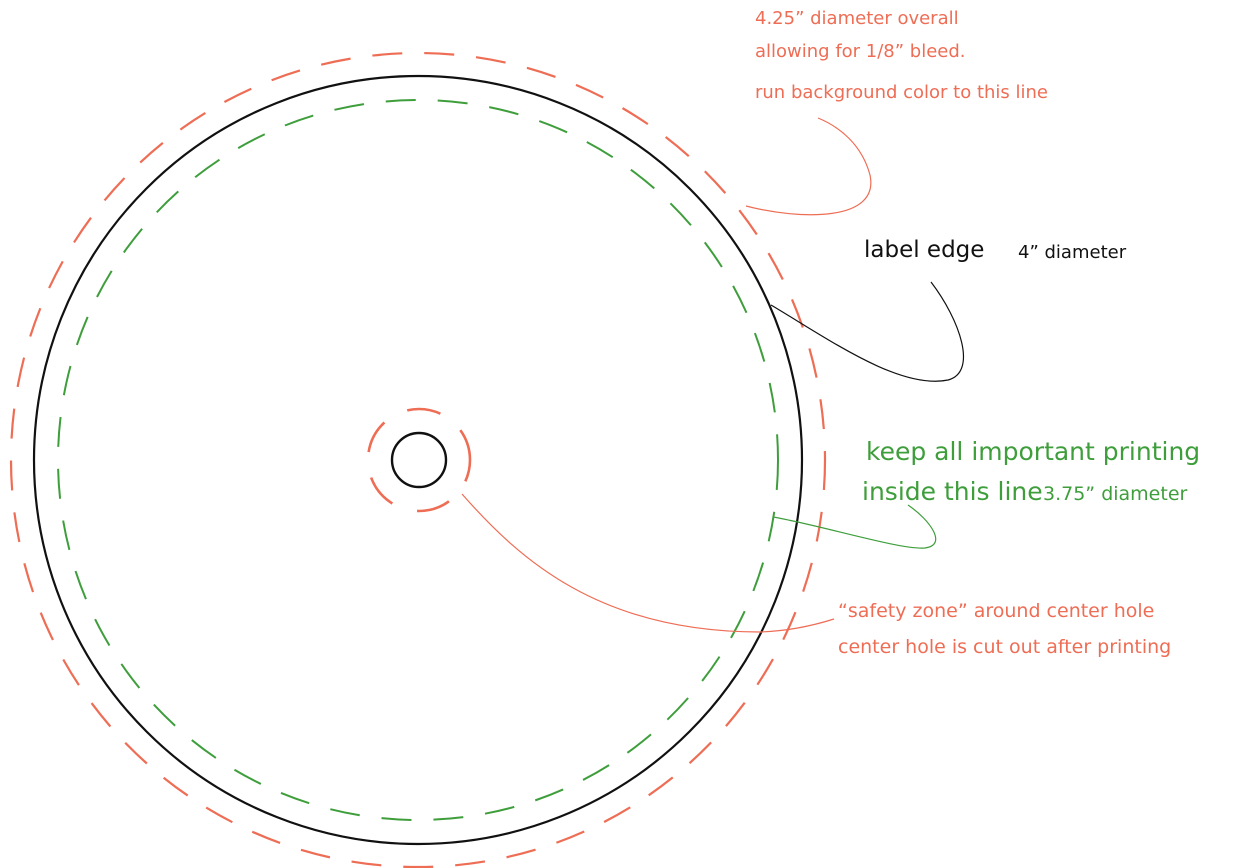  What do you see at coordinates (857, 18) in the screenshot?
I see `bleed-label-line1: 4.25” diameter overall` at bounding box center [857, 18].